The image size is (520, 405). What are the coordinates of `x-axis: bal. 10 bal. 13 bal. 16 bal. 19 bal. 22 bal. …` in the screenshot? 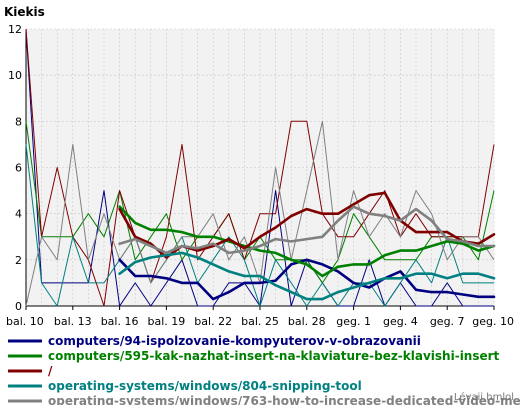 It's located at (260, 316).